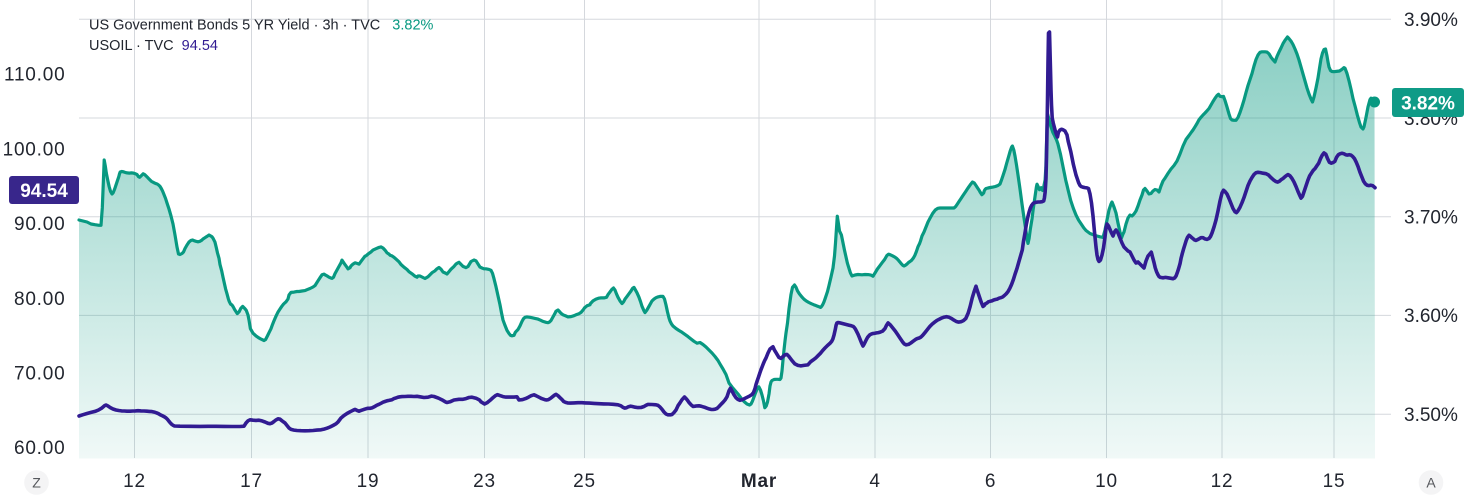 The width and height of the screenshot is (1467, 502). I want to click on svg-text: 15, so click(1334, 481).